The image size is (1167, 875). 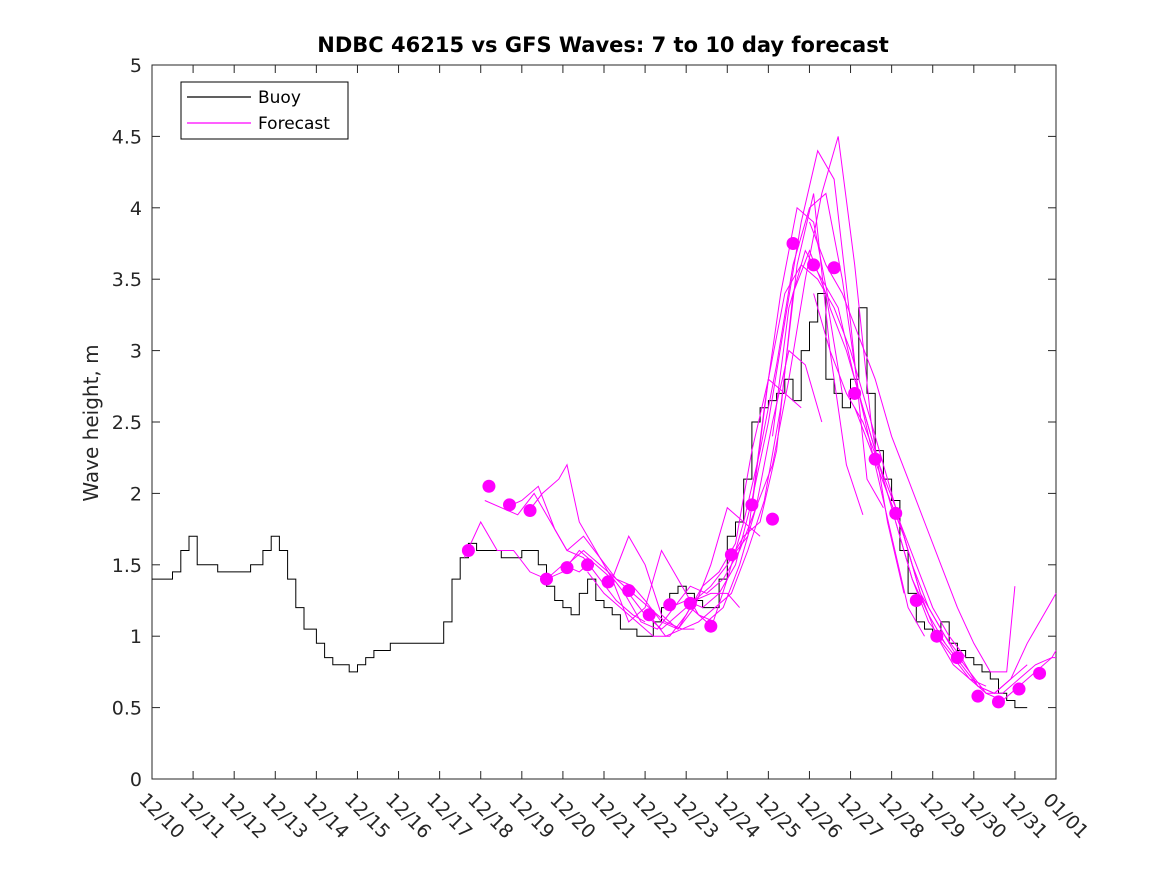 What do you see at coordinates (127, 566) in the screenshot?
I see `y-tick-label: 1.5` at bounding box center [127, 566].